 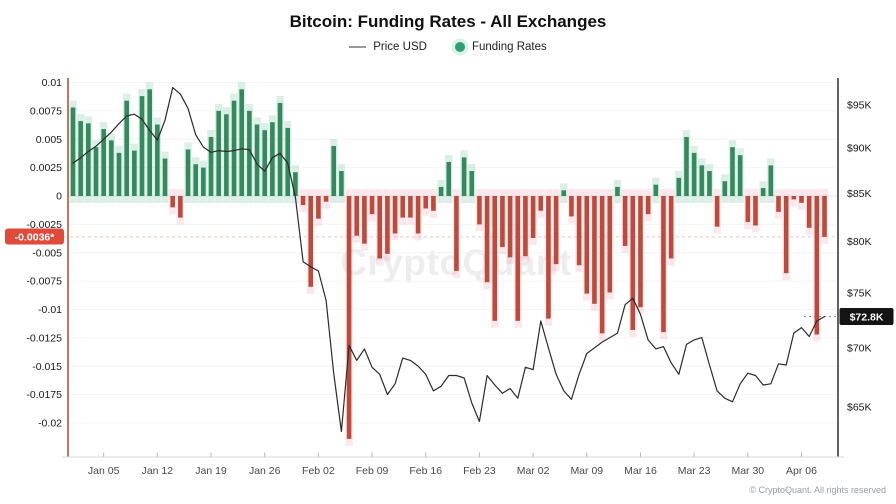 I want to click on legend-item-funding: Funding Rates, so click(x=500, y=47).